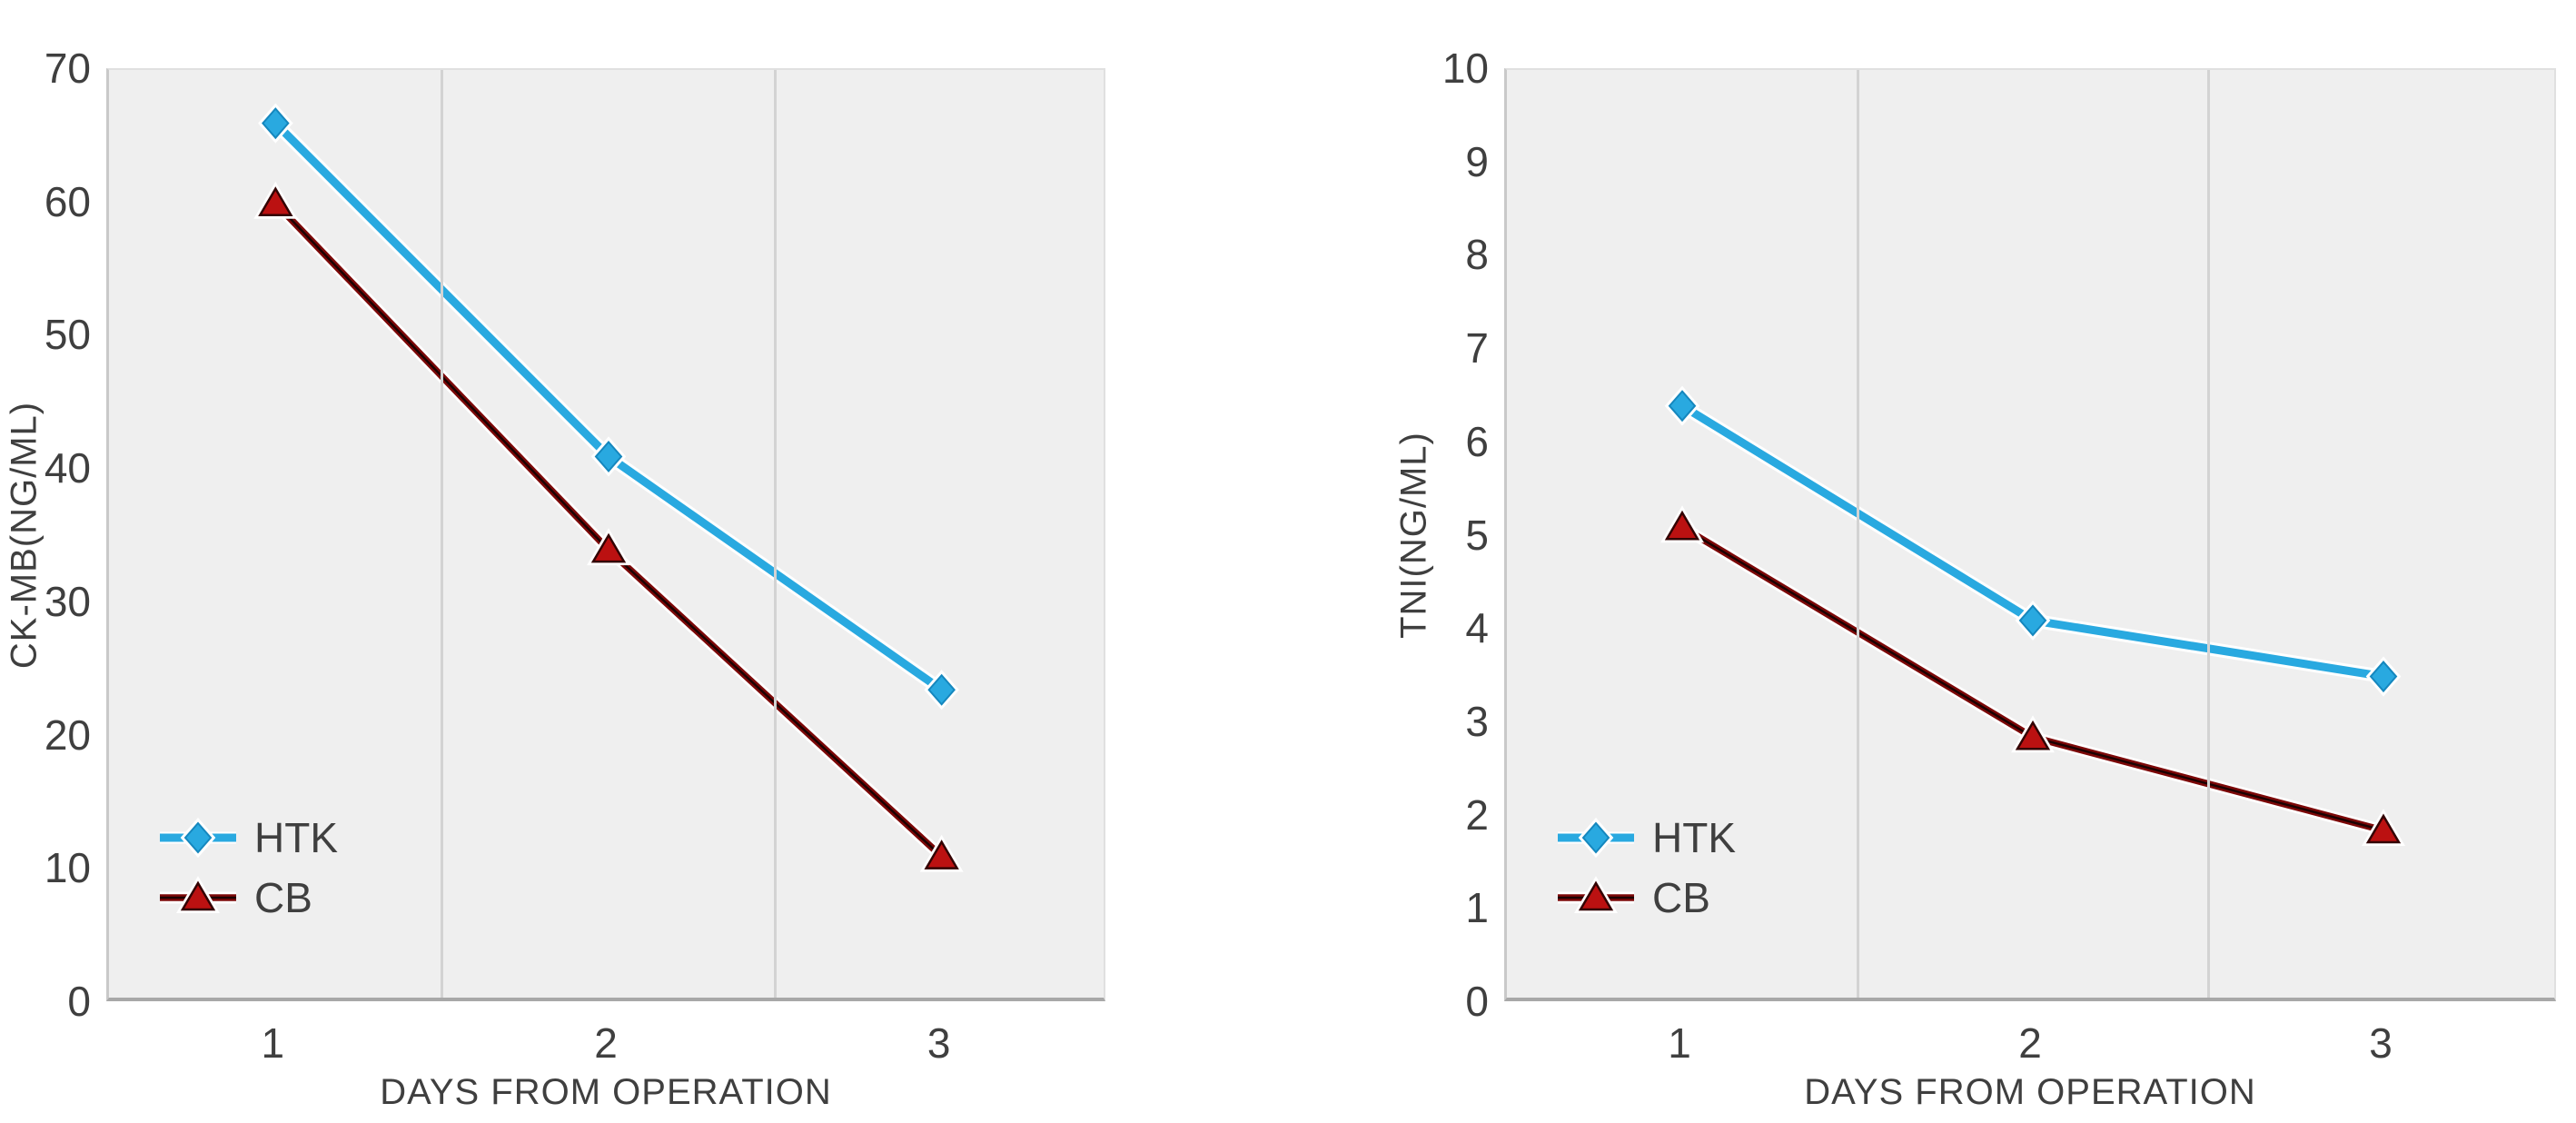 The width and height of the screenshot is (2576, 1123). I want to click on y-tick-label: 30, so click(67, 601).